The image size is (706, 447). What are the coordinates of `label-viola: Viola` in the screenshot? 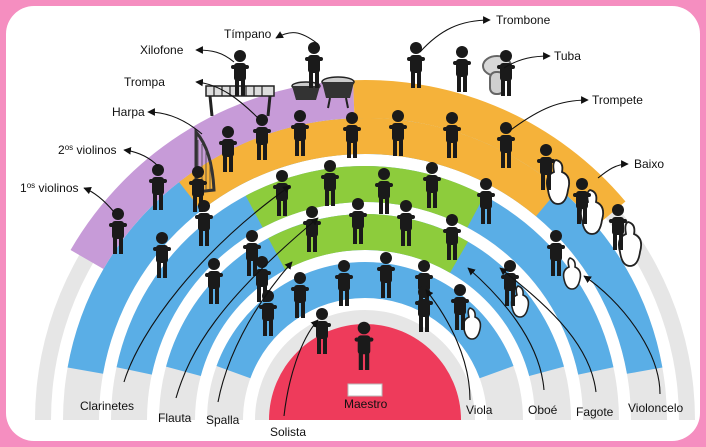 It's located at (479, 410).